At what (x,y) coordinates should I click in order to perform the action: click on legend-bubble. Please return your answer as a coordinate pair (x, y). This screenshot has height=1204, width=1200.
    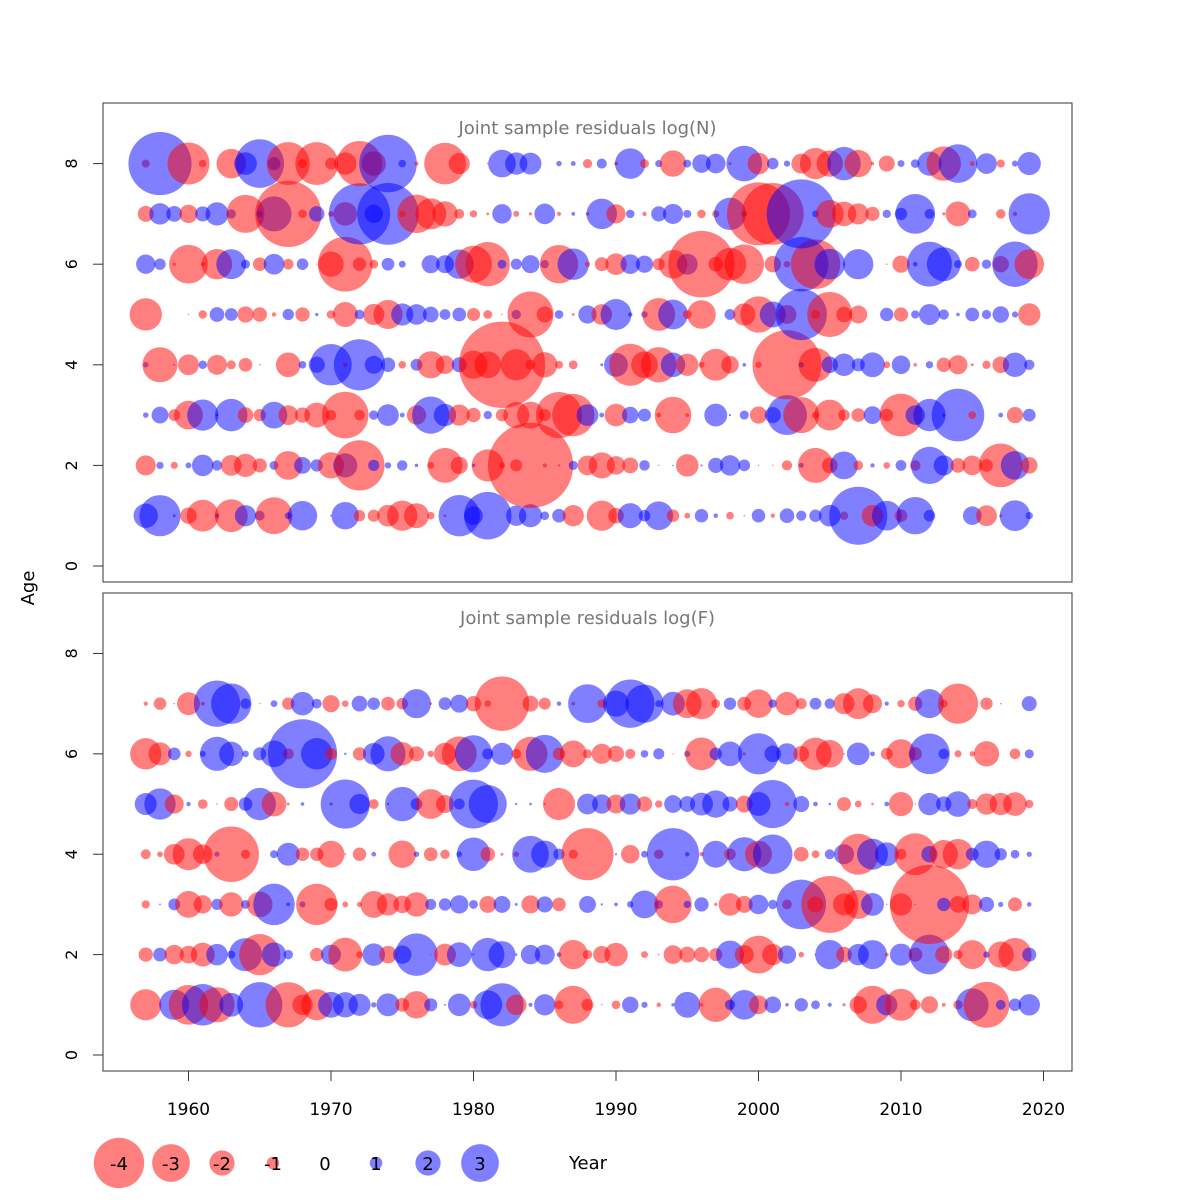
    Looking at the image, I should click on (376, 1163).